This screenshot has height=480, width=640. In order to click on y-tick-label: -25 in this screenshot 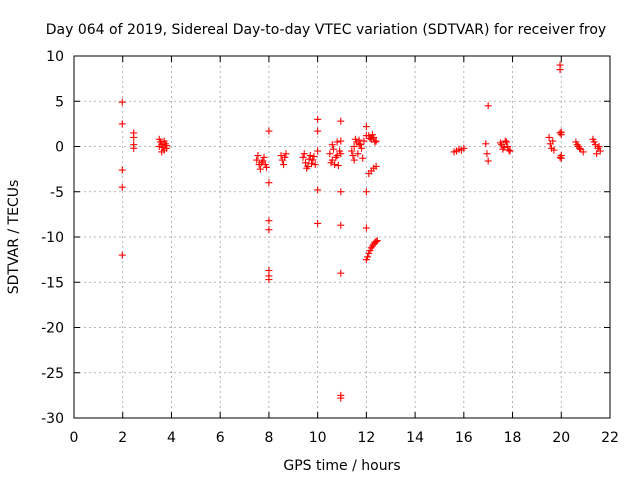, I will do `click(52, 374)`.